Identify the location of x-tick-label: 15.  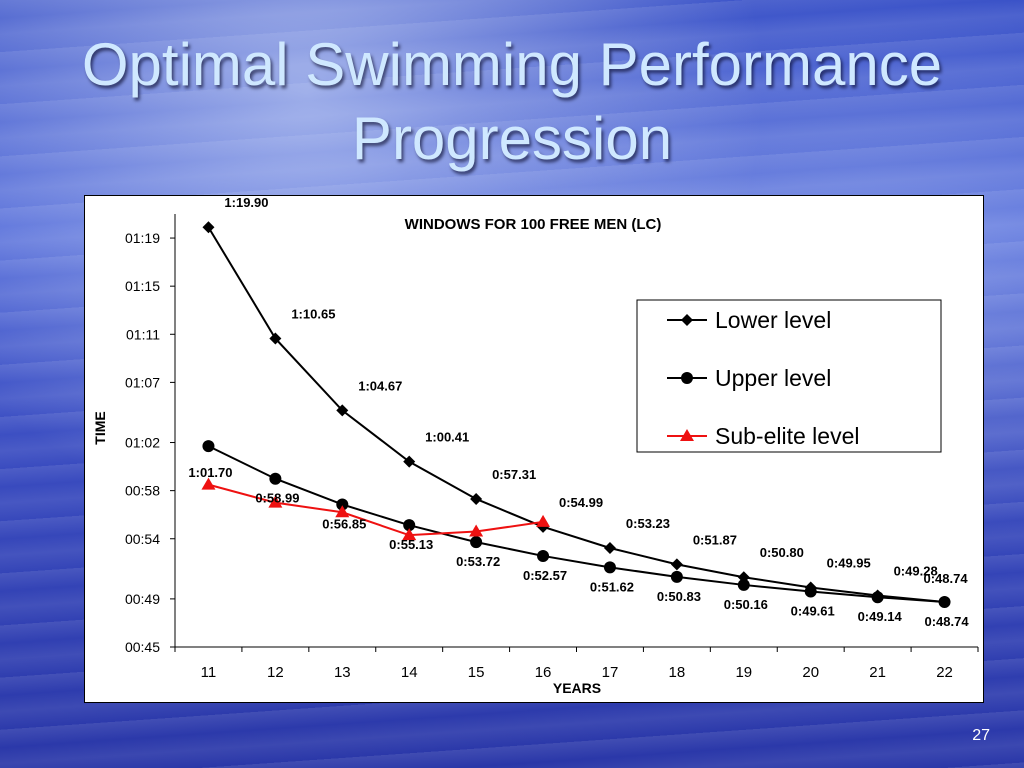
(476, 672).